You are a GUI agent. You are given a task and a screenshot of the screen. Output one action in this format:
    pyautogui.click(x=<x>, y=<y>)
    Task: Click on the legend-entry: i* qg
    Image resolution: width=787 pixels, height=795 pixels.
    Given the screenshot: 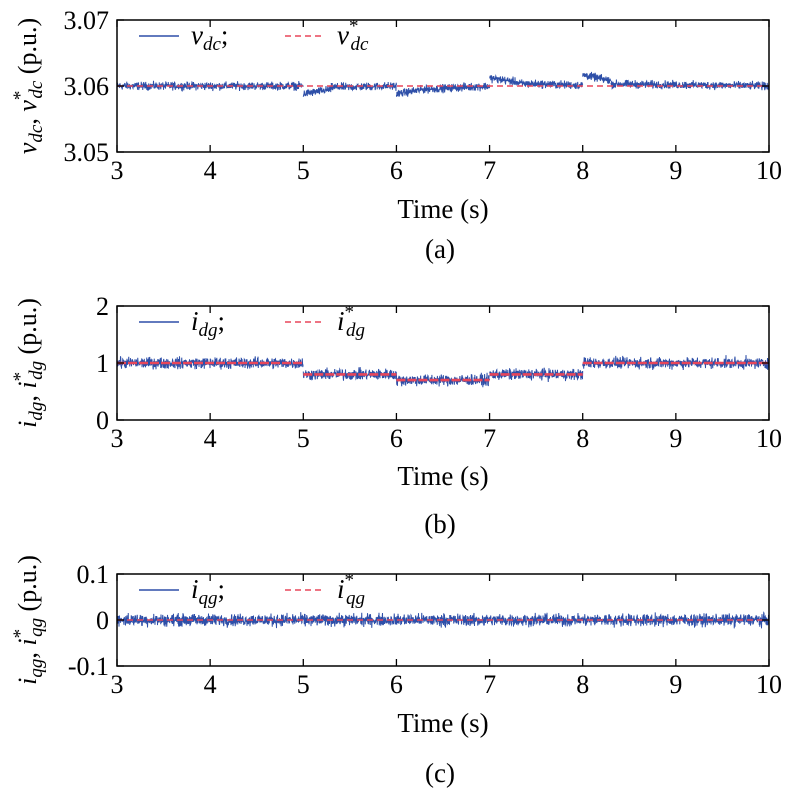 What is the action you would take?
    pyautogui.click(x=351, y=589)
    